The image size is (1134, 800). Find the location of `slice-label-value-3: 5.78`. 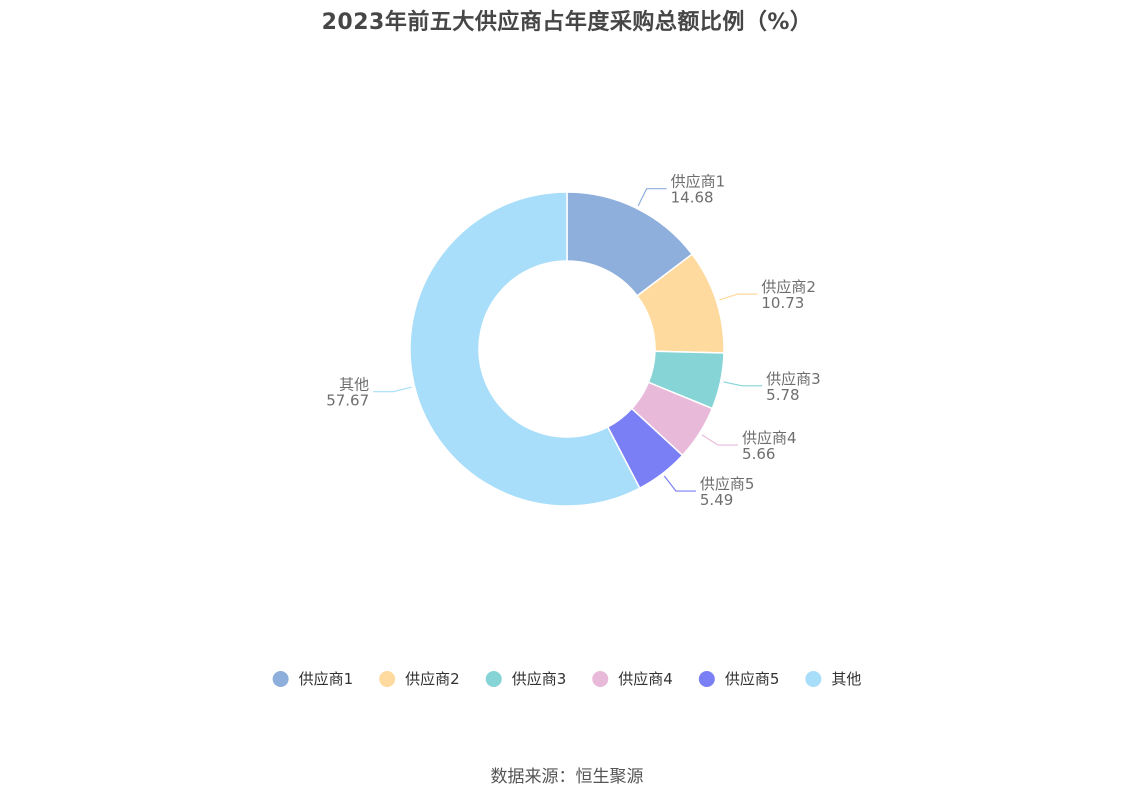

slice-label-value-3: 5.78 is located at coordinates (782, 395).